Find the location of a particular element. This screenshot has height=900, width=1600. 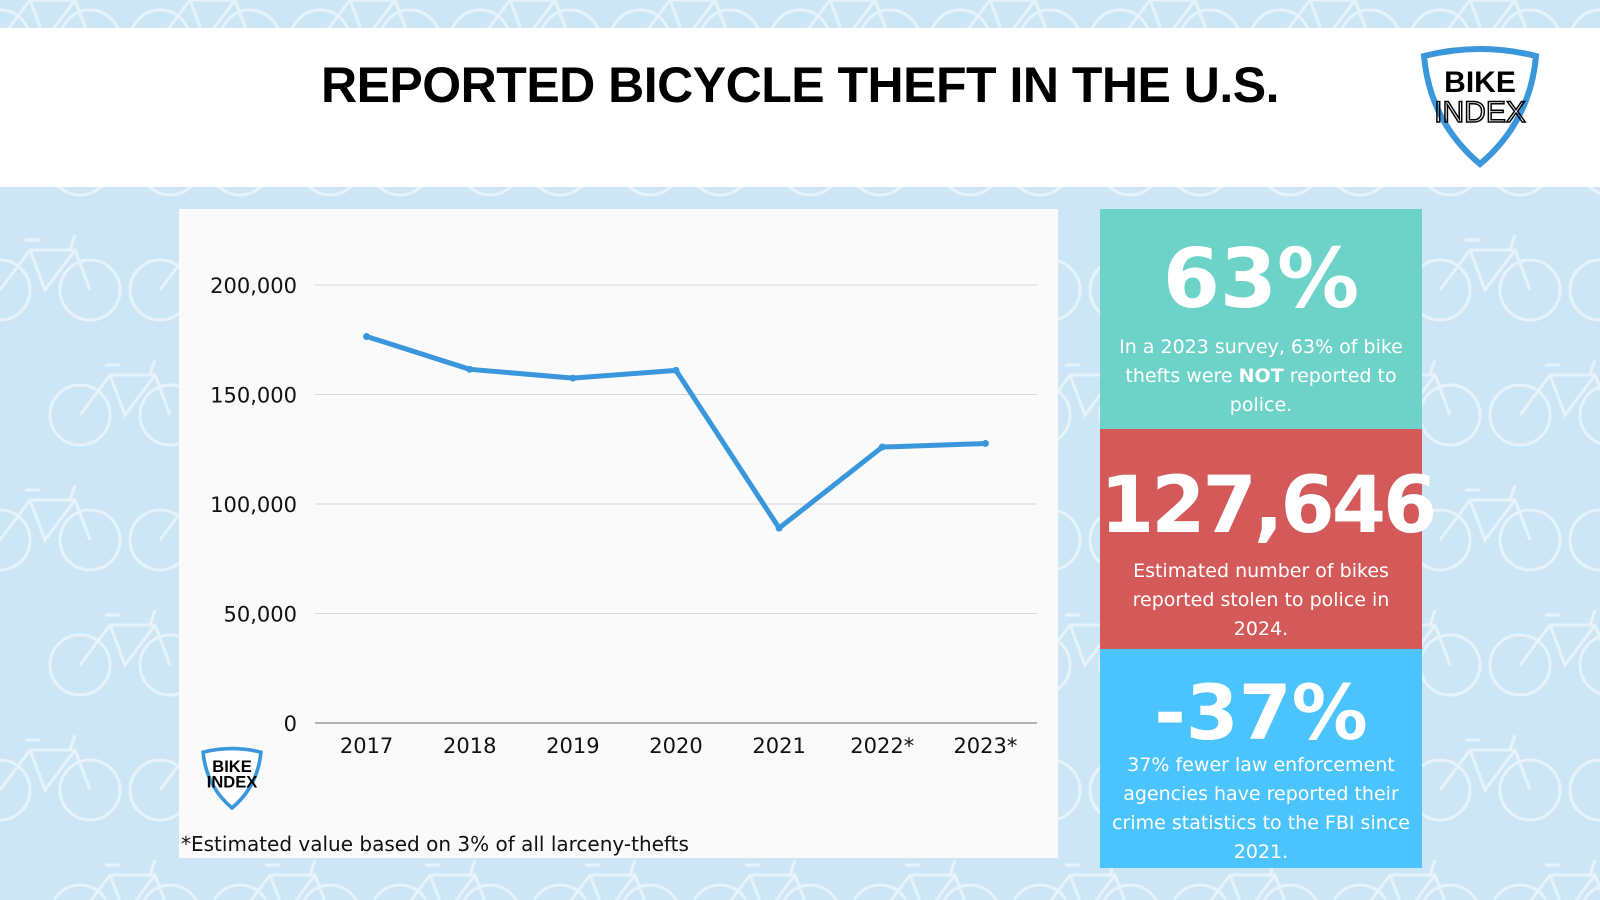

stat-text-bold: NOT is located at coordinates (1261, 376).